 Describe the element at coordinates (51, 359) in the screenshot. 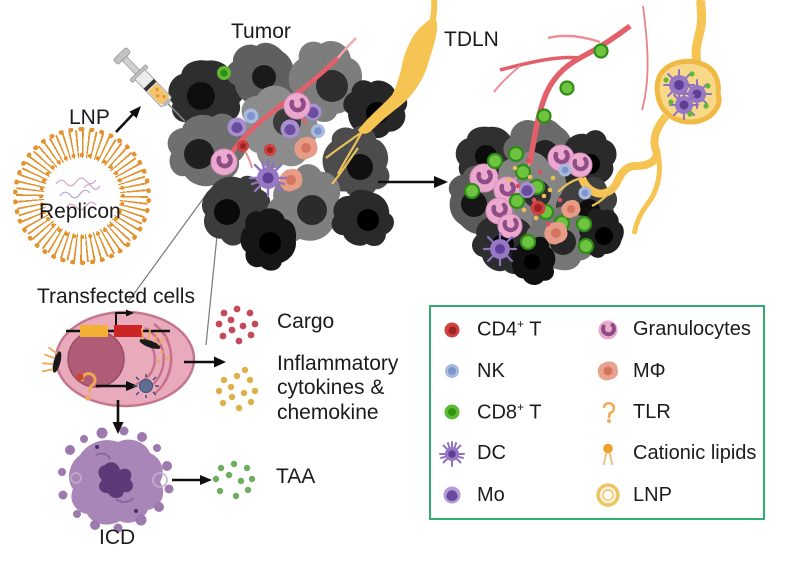

I see `membrane-lnp-left` at that location.